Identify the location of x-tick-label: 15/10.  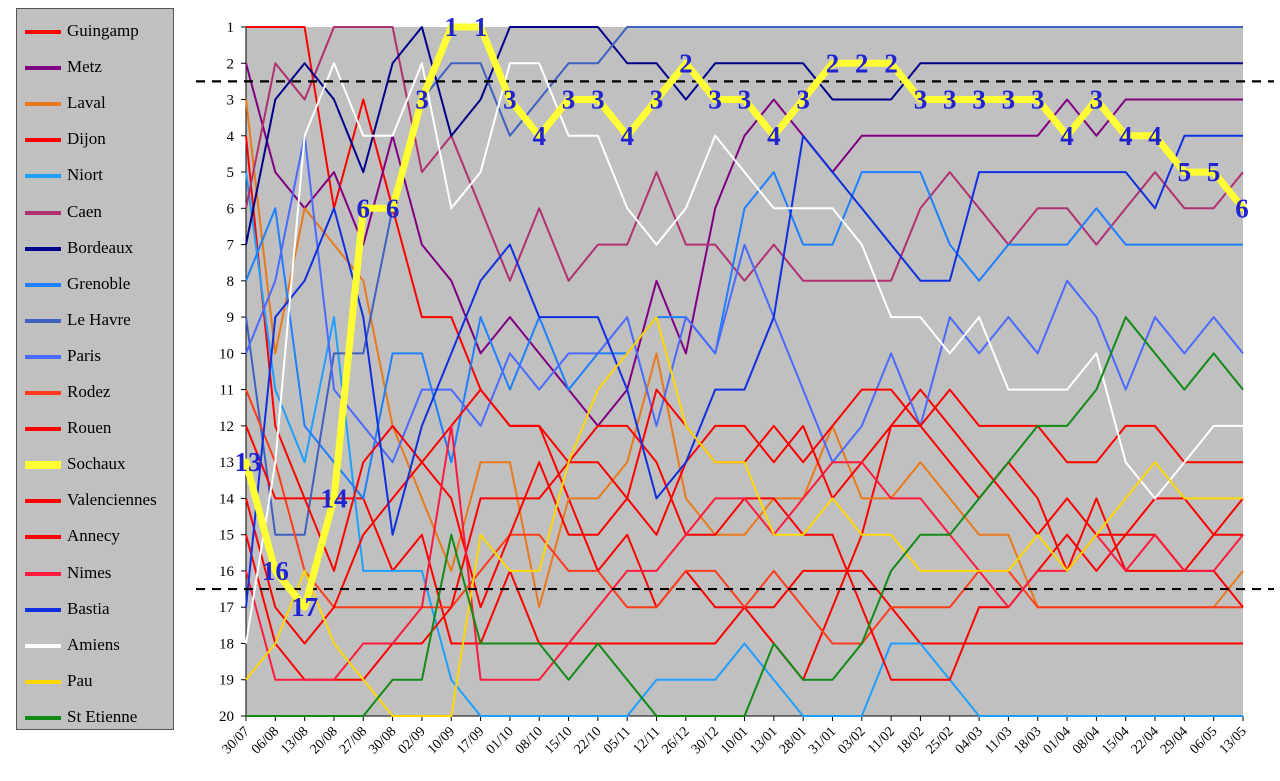
(558, 740).